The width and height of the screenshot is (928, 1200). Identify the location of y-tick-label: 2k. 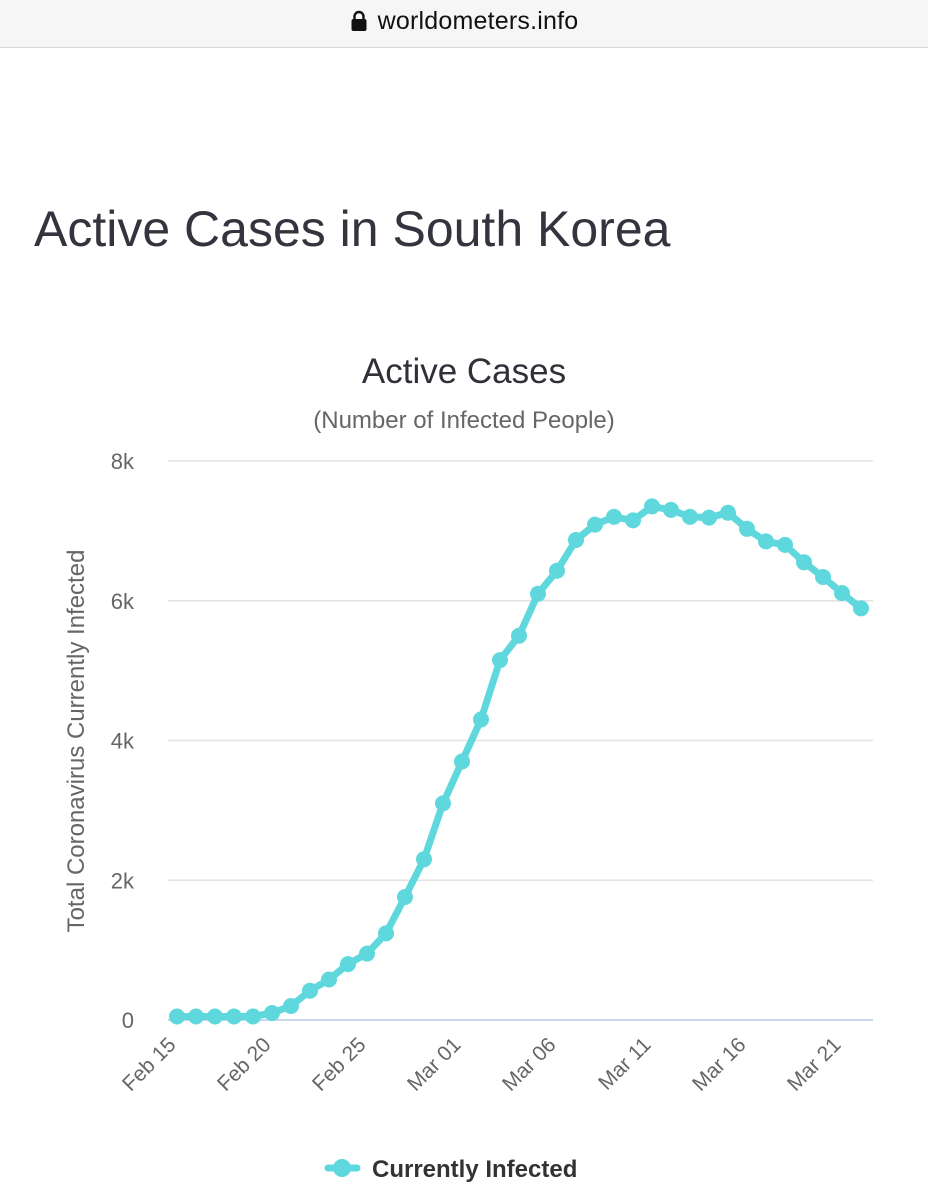
(123, 880).